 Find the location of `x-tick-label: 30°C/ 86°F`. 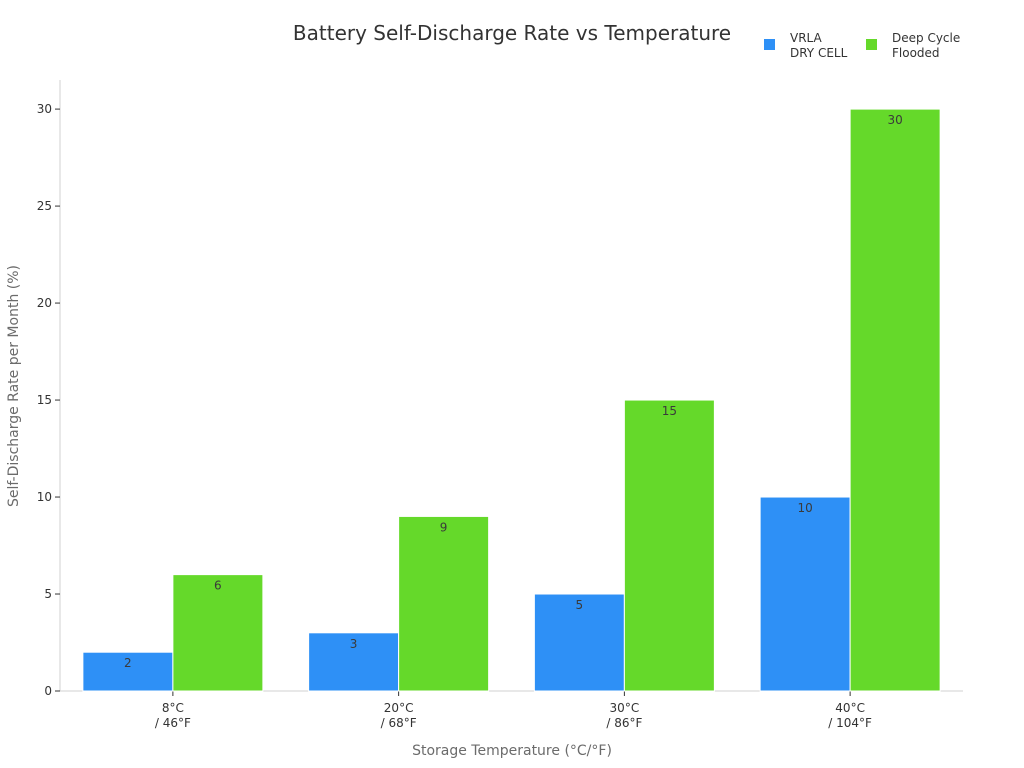

x-tick-label: 30°C/ 86°F is located at coordinates (624, 715).